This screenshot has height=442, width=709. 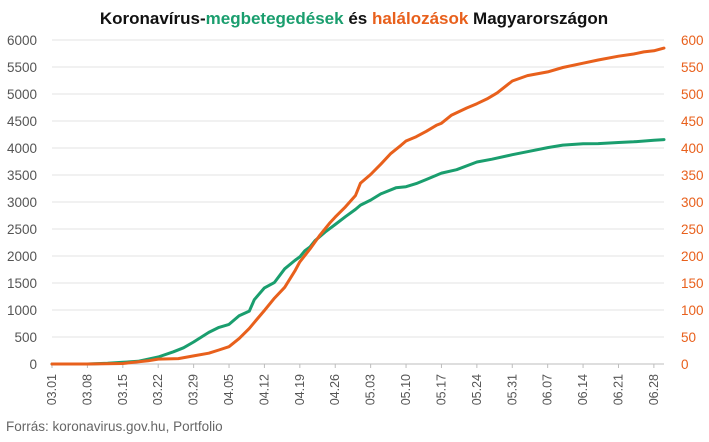 What do you see at coordinates (123, 389) in the screenshot?
I see `x-tick-label: 03.15` at bounding box center [123, 389].